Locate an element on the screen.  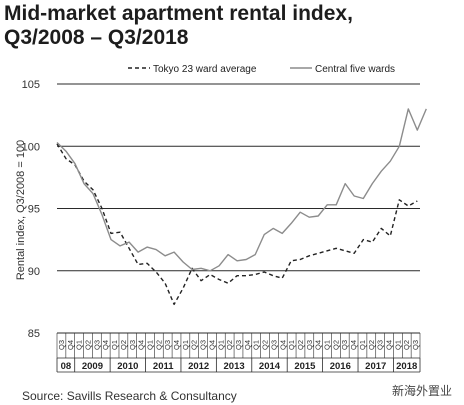
y-tick-label-90: 90 is located at coordinates (34, 272).